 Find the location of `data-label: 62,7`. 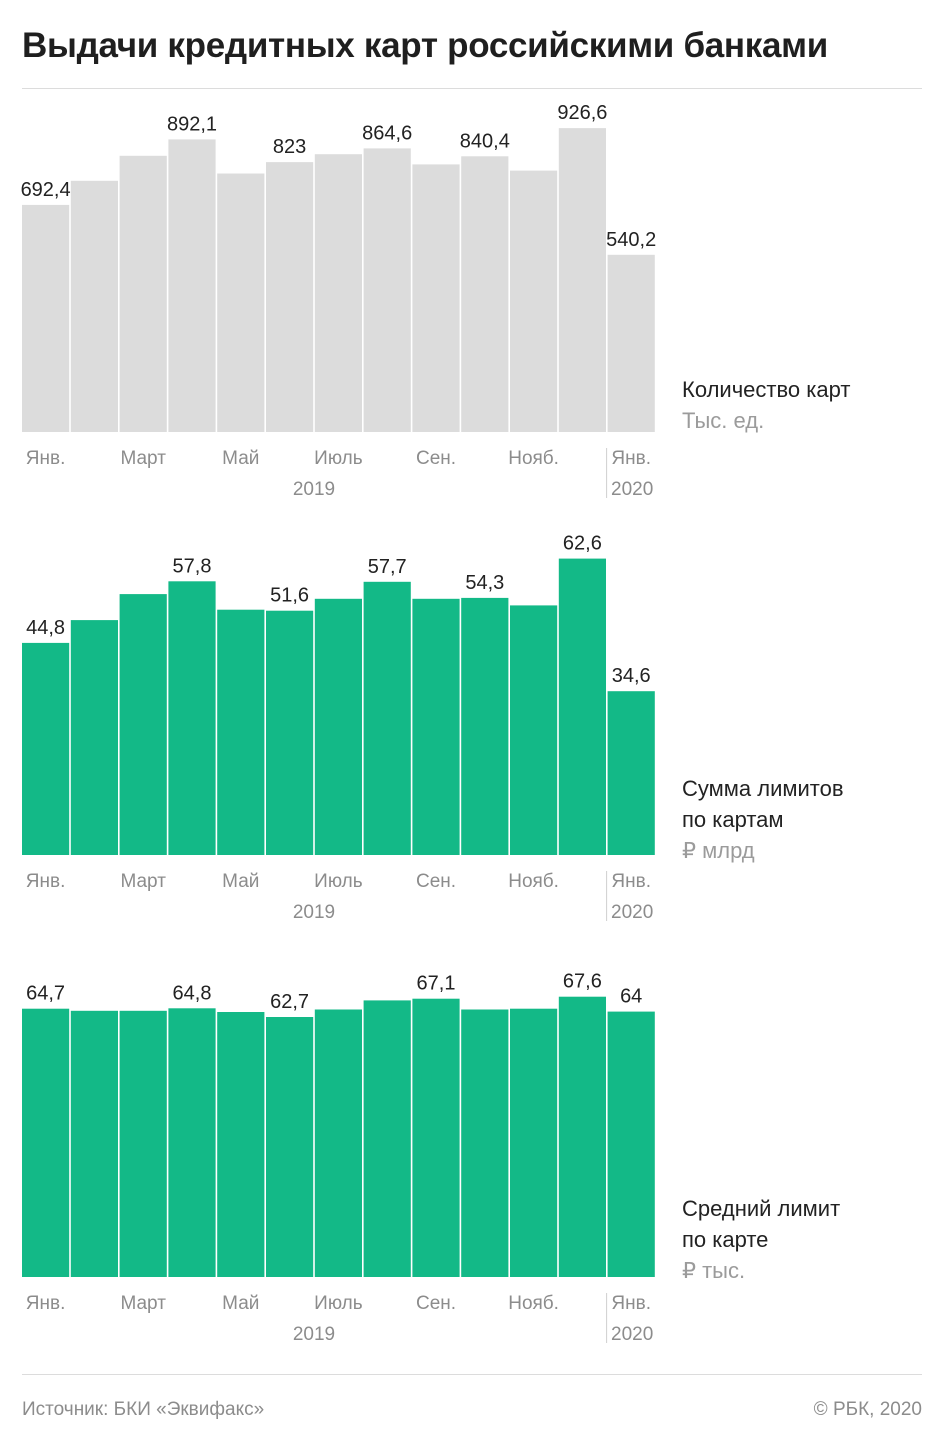

data-label: 62,7 is located at coordinates (289, 1002).